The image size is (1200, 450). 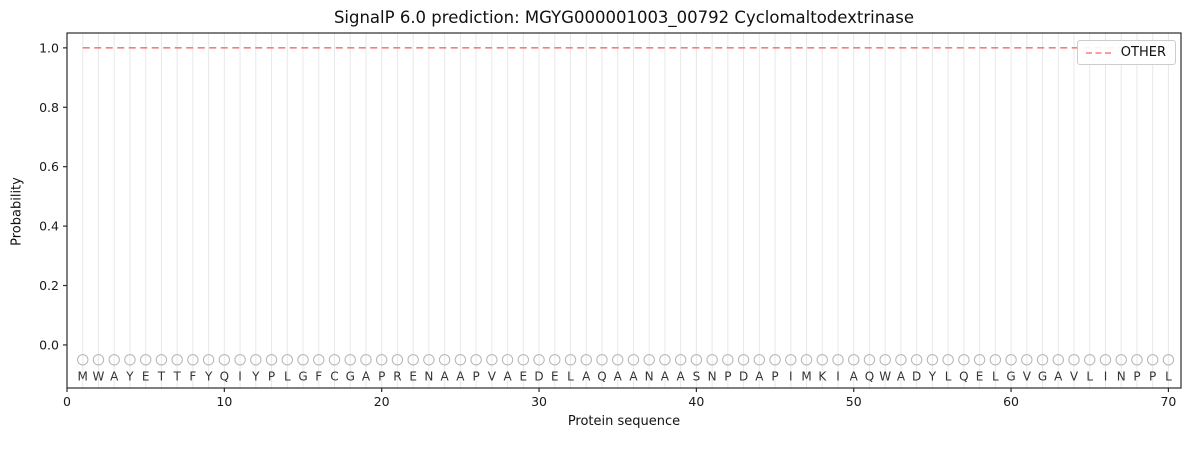 I want to click on legend-label-other: OTHER, so click(x=1143, y=52).